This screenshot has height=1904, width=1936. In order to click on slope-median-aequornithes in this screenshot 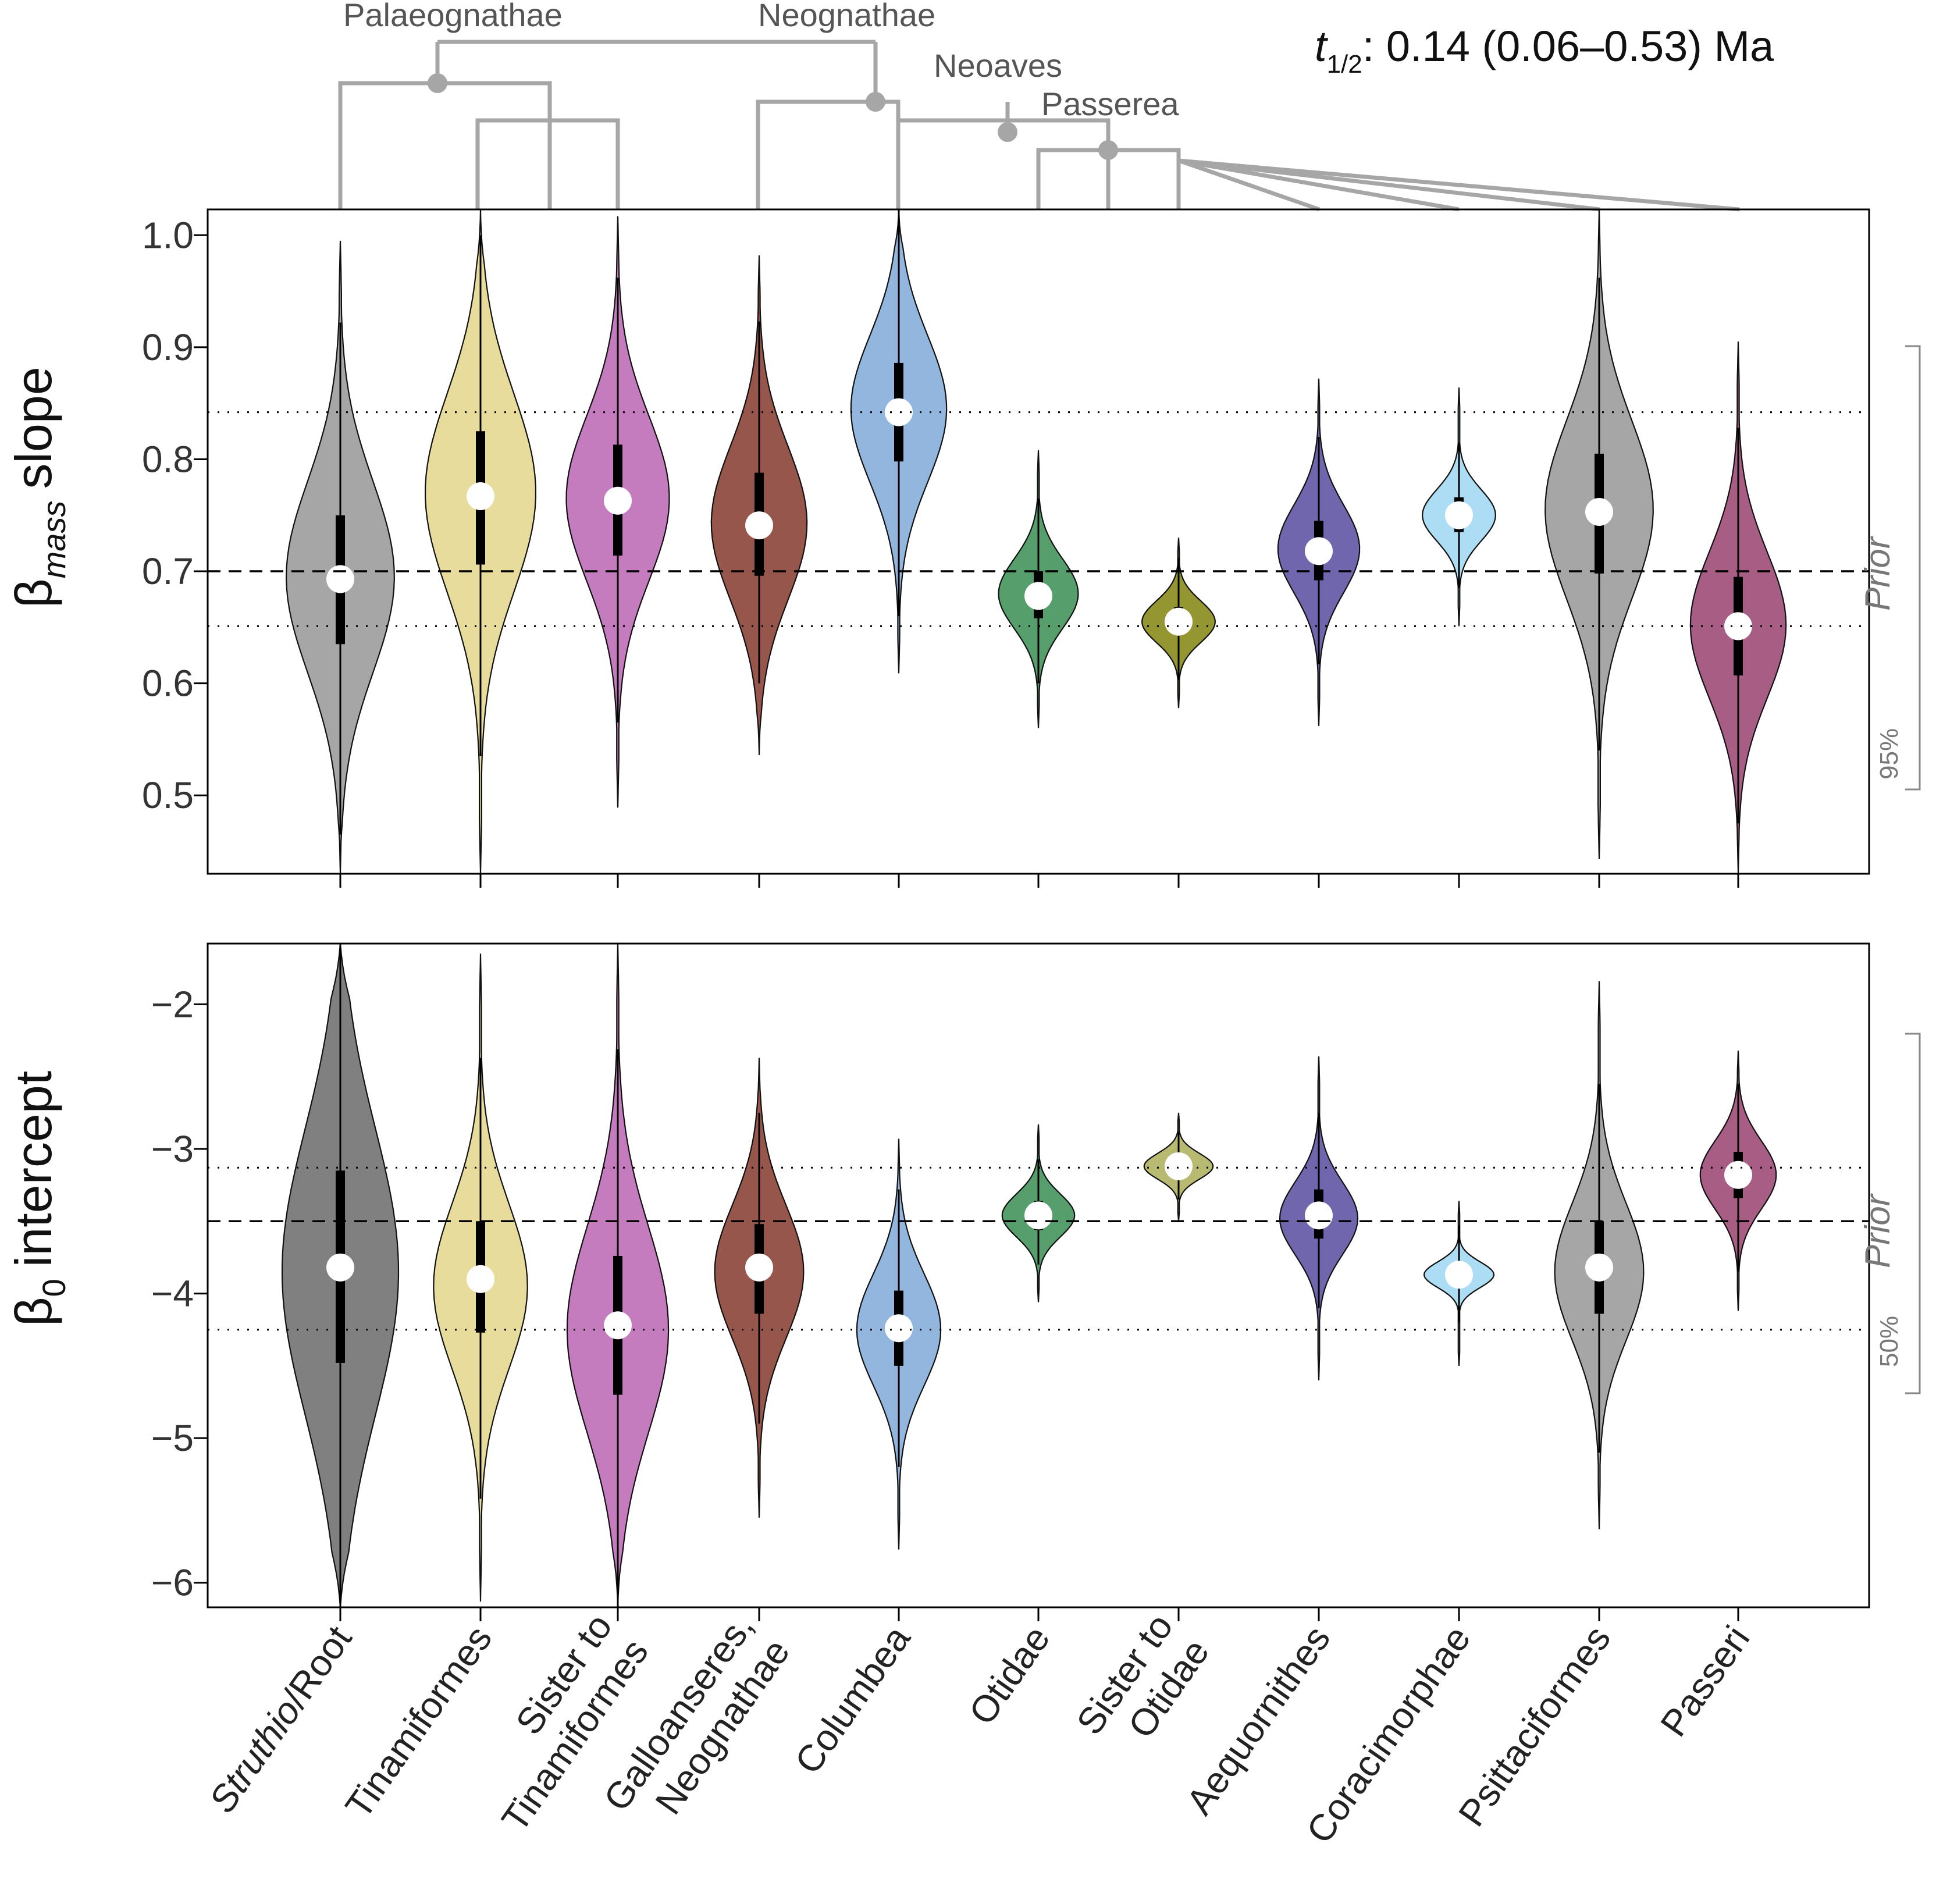, I will do `click(1319, 551)`.